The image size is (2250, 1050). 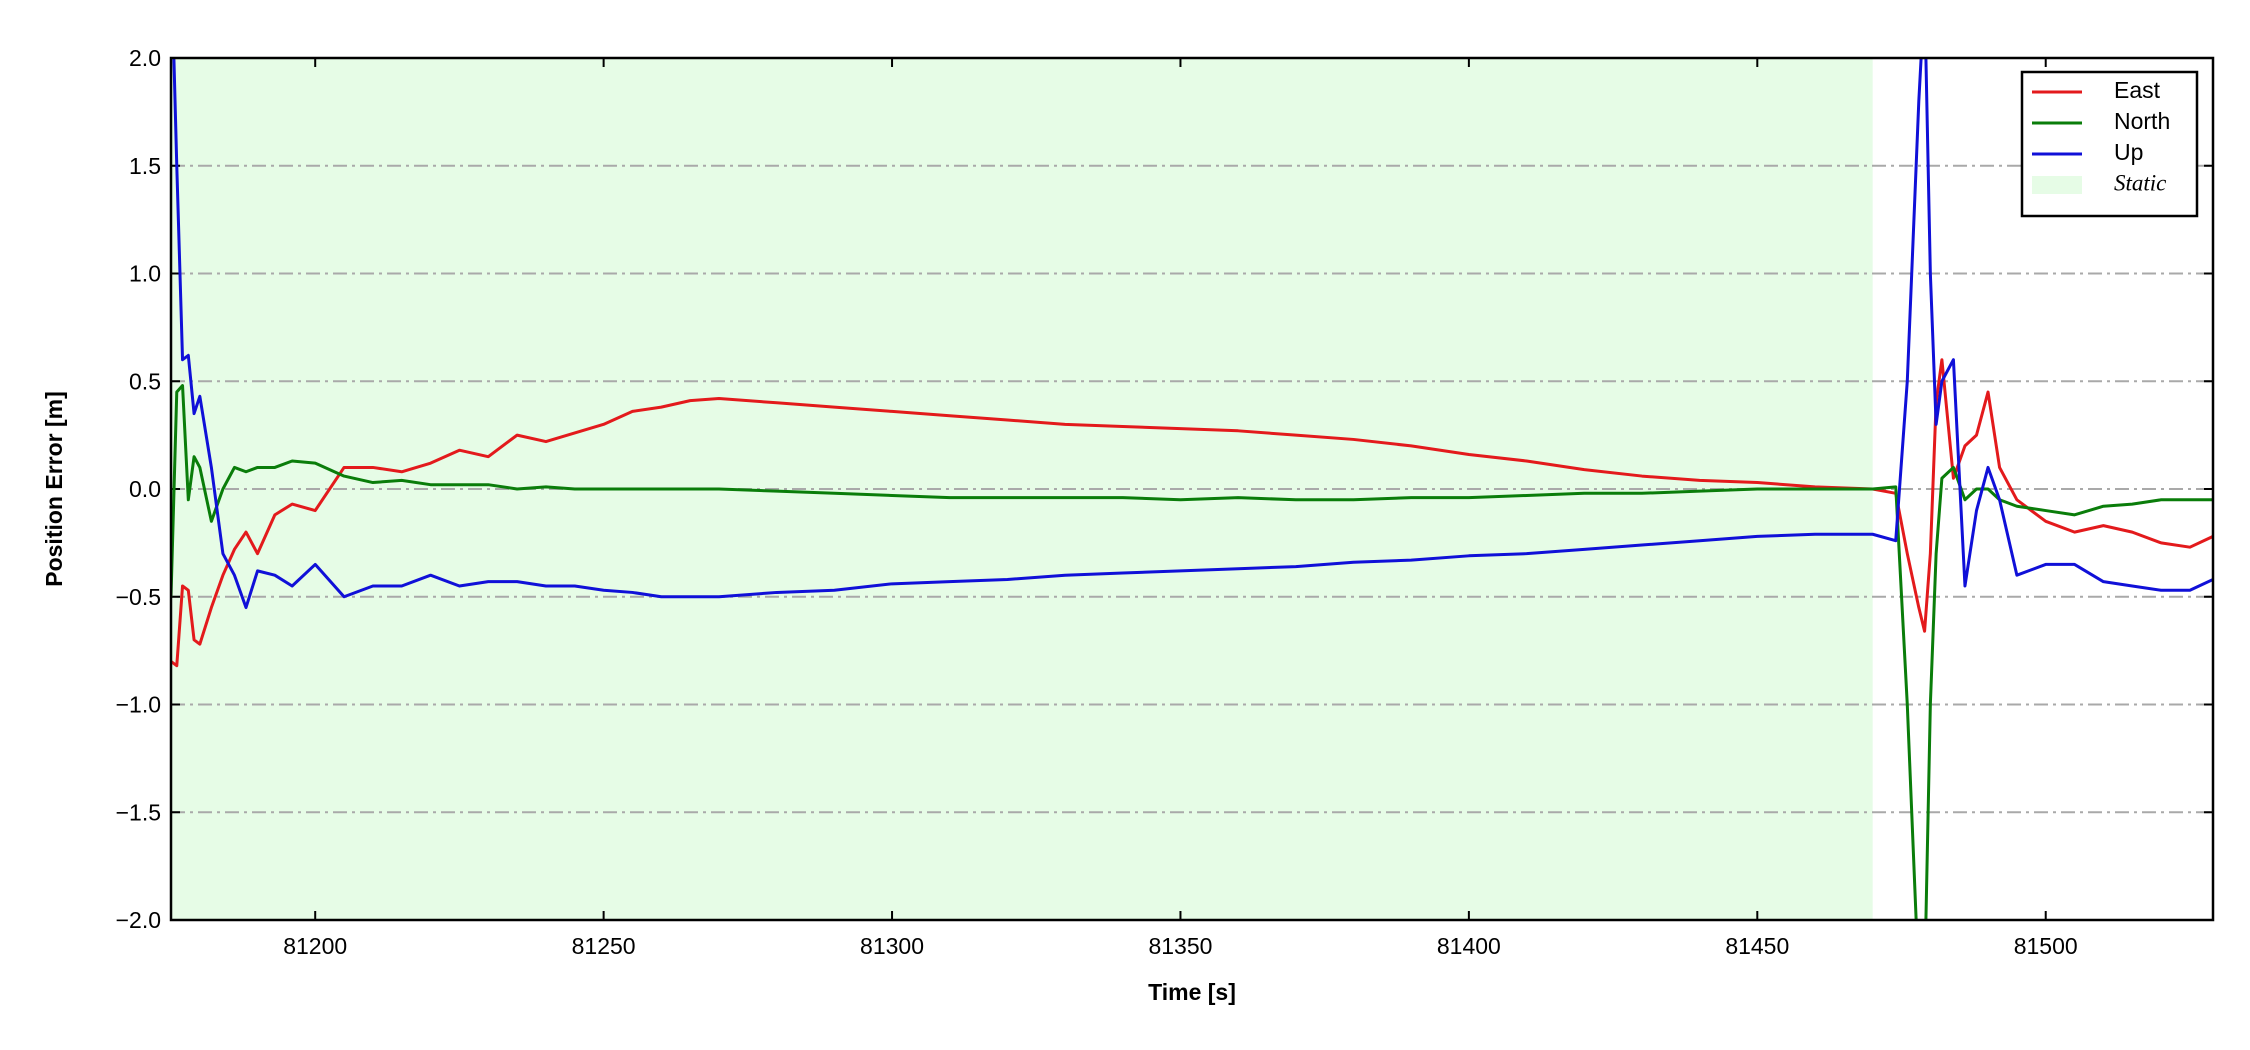 I want to click on y-tick-label: 1.5, so click(x=145, y=166).